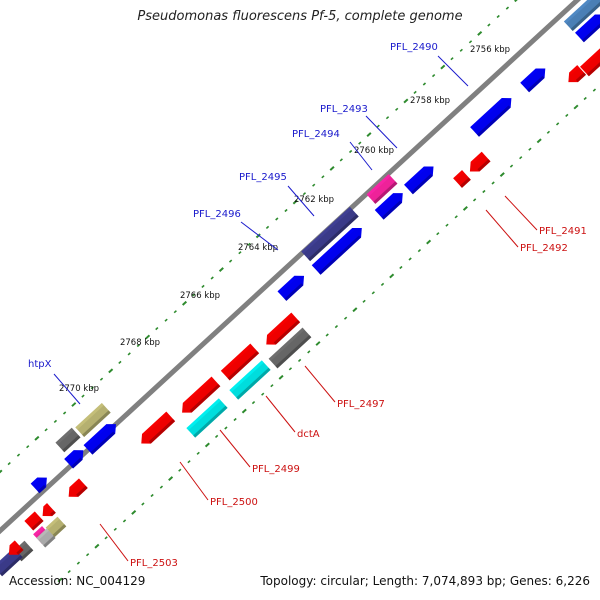  Describe the element at coordinates (314, 200) in the screenshot. I see `scale-label: 2762 kbp` at that location.